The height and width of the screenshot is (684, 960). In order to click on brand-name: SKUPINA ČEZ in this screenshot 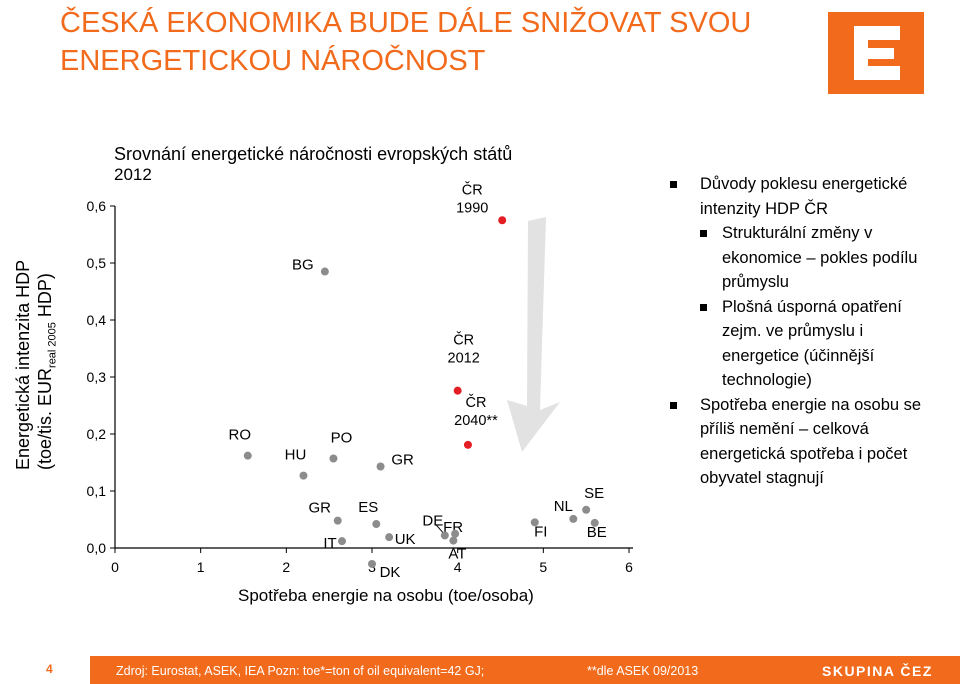, I will do `click(877, 671)`.